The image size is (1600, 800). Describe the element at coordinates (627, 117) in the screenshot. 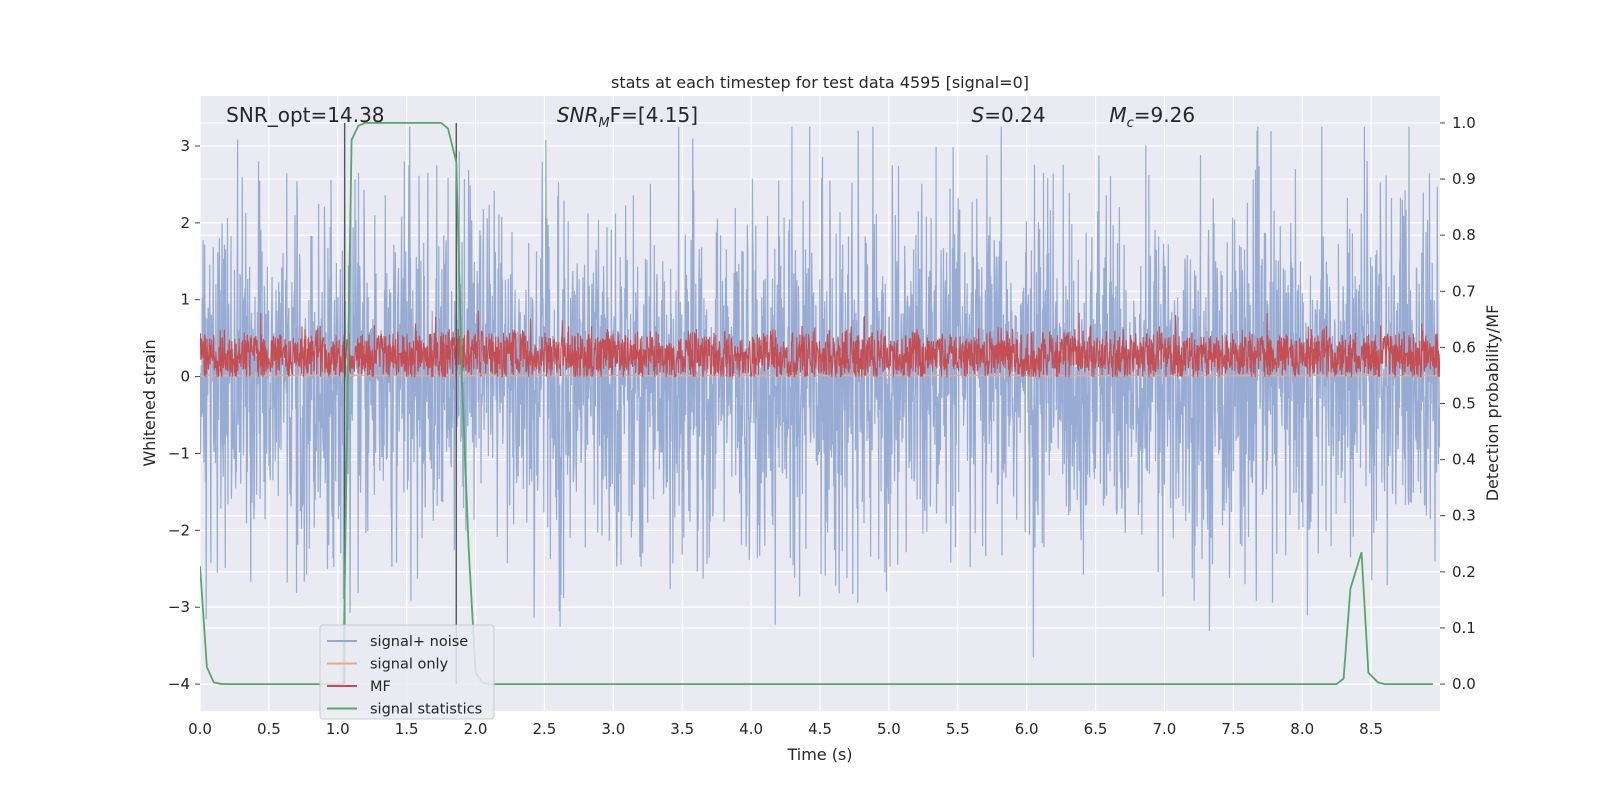

I see `annotation: SNRMF=[4.15]` at that location.